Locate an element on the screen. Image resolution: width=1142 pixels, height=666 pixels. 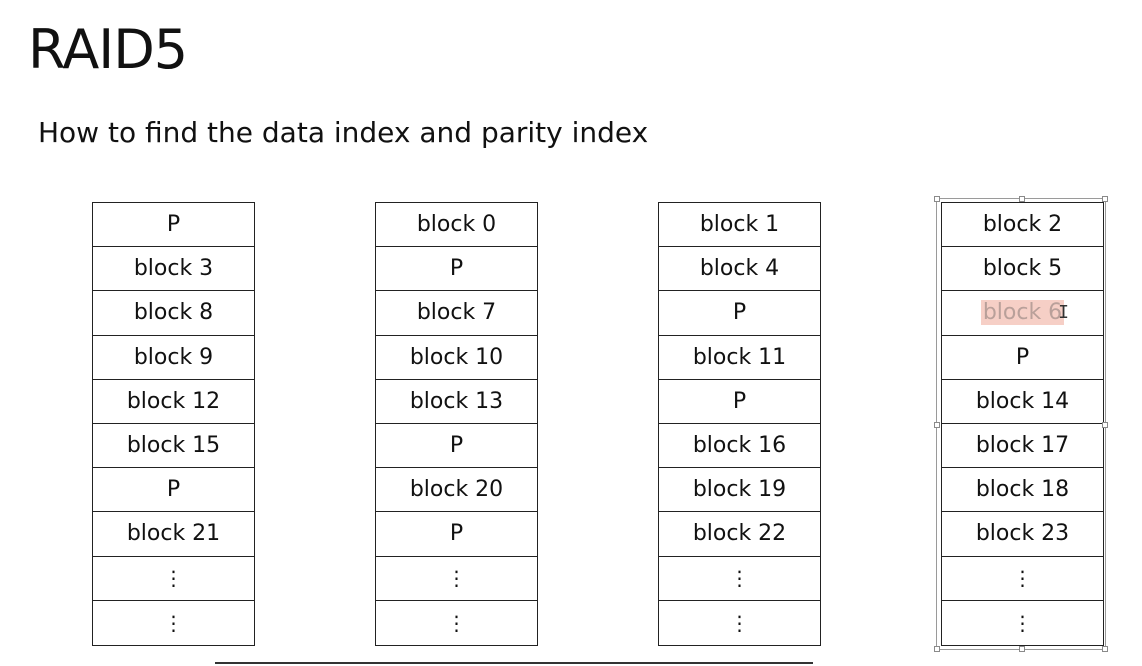
cell-label: block 18 is located at coordinates (1022, 490).